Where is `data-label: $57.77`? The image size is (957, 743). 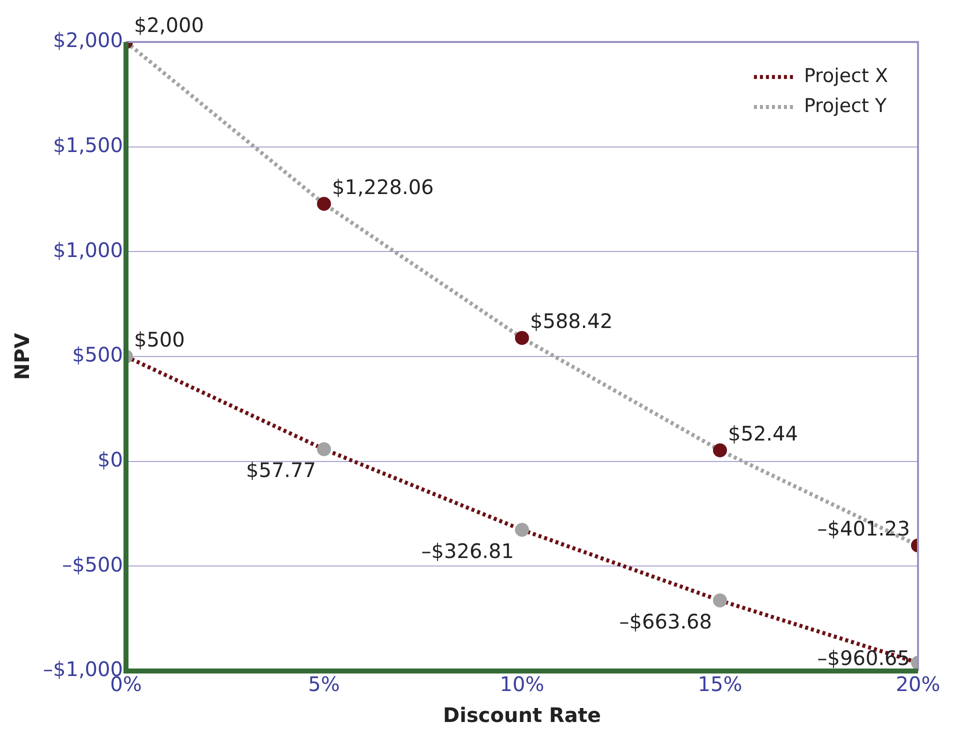 data-label: $57.77 is located at coordinates (281, 470).